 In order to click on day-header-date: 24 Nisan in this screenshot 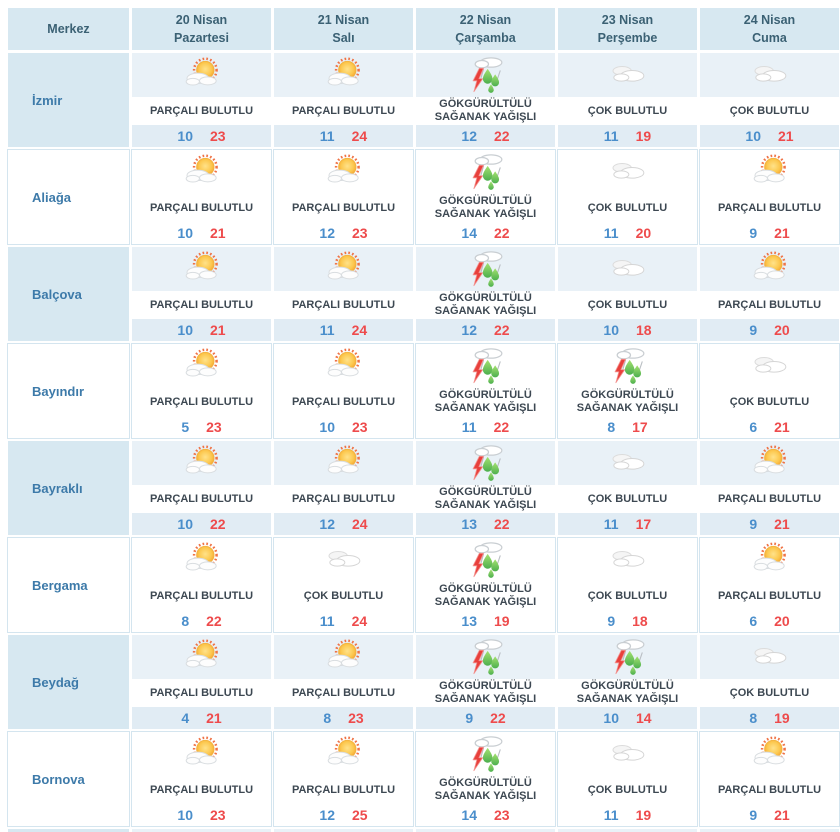, I will do `click(769, 19)`.